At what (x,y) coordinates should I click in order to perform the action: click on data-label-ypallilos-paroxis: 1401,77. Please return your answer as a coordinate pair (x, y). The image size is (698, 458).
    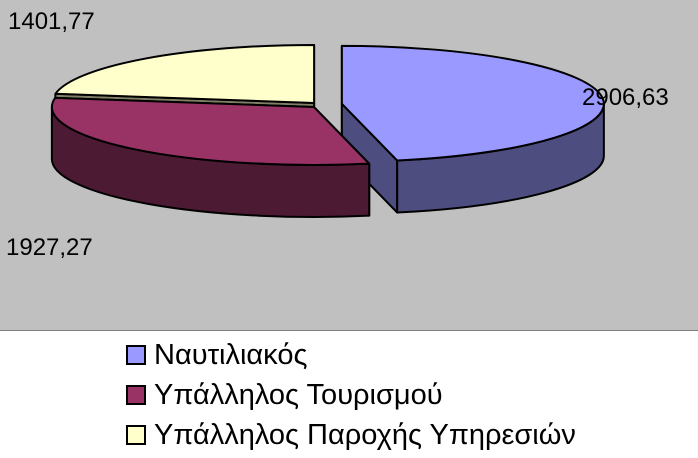
    Looking at the image, I should click on (51, 21).